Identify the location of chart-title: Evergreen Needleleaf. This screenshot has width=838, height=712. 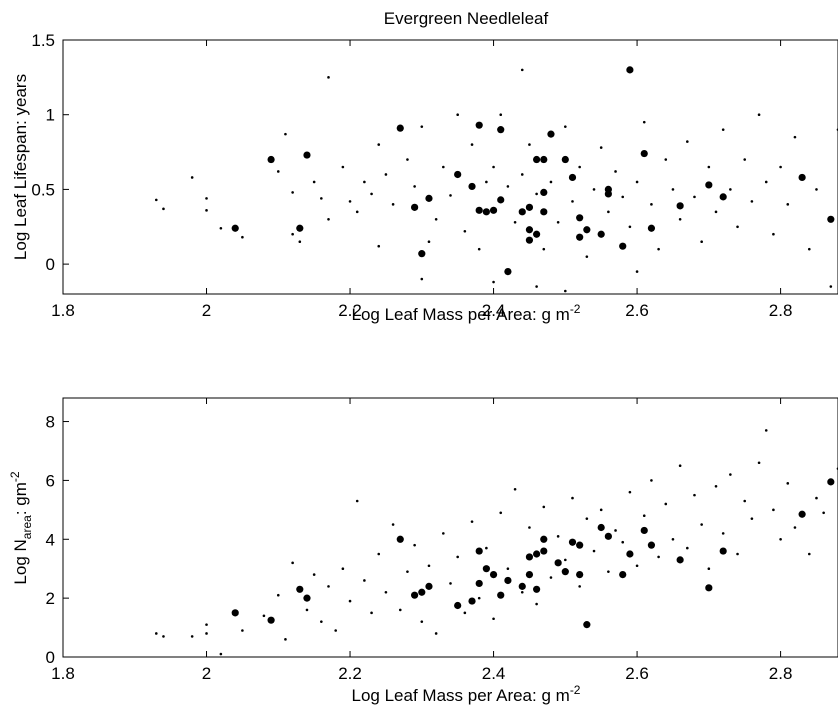
(466, 18).